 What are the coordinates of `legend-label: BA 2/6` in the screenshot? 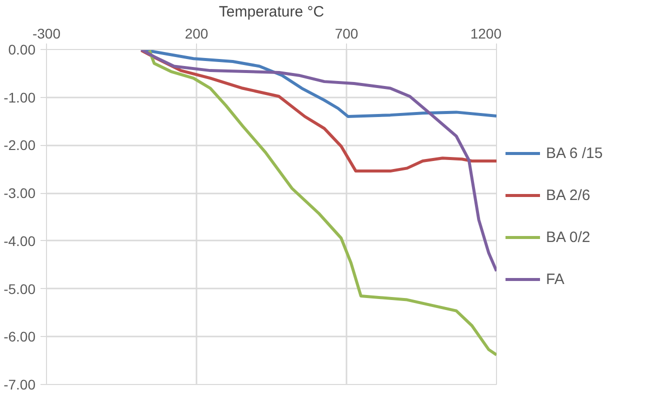 It's located at (568, 195).